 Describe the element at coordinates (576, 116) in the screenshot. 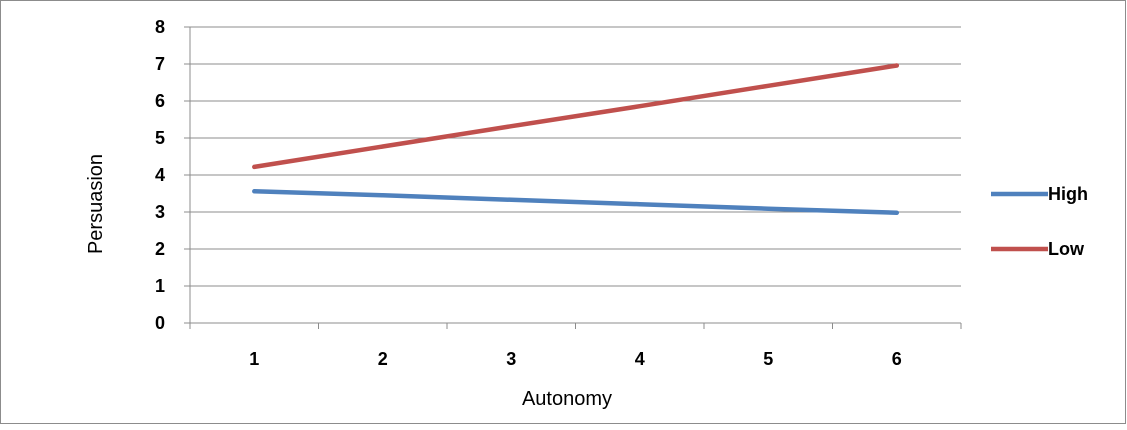

I see `series-line-low` at that location.